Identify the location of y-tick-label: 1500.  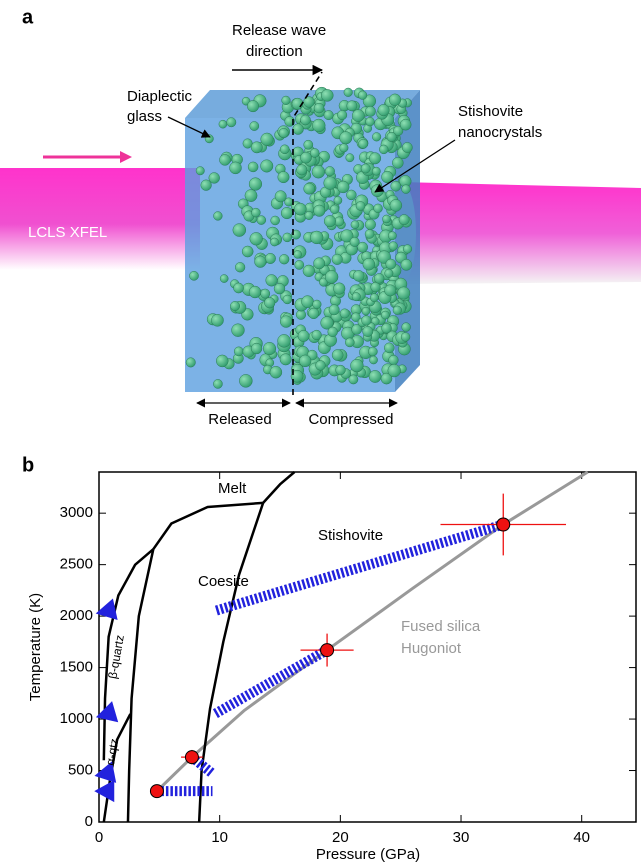
(76, 667).